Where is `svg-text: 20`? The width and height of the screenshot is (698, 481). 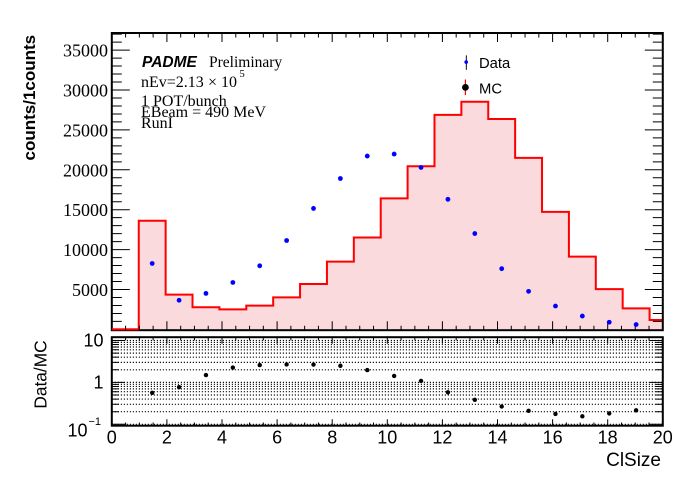
svg-text: 20 is located at coordinates (663, 437).